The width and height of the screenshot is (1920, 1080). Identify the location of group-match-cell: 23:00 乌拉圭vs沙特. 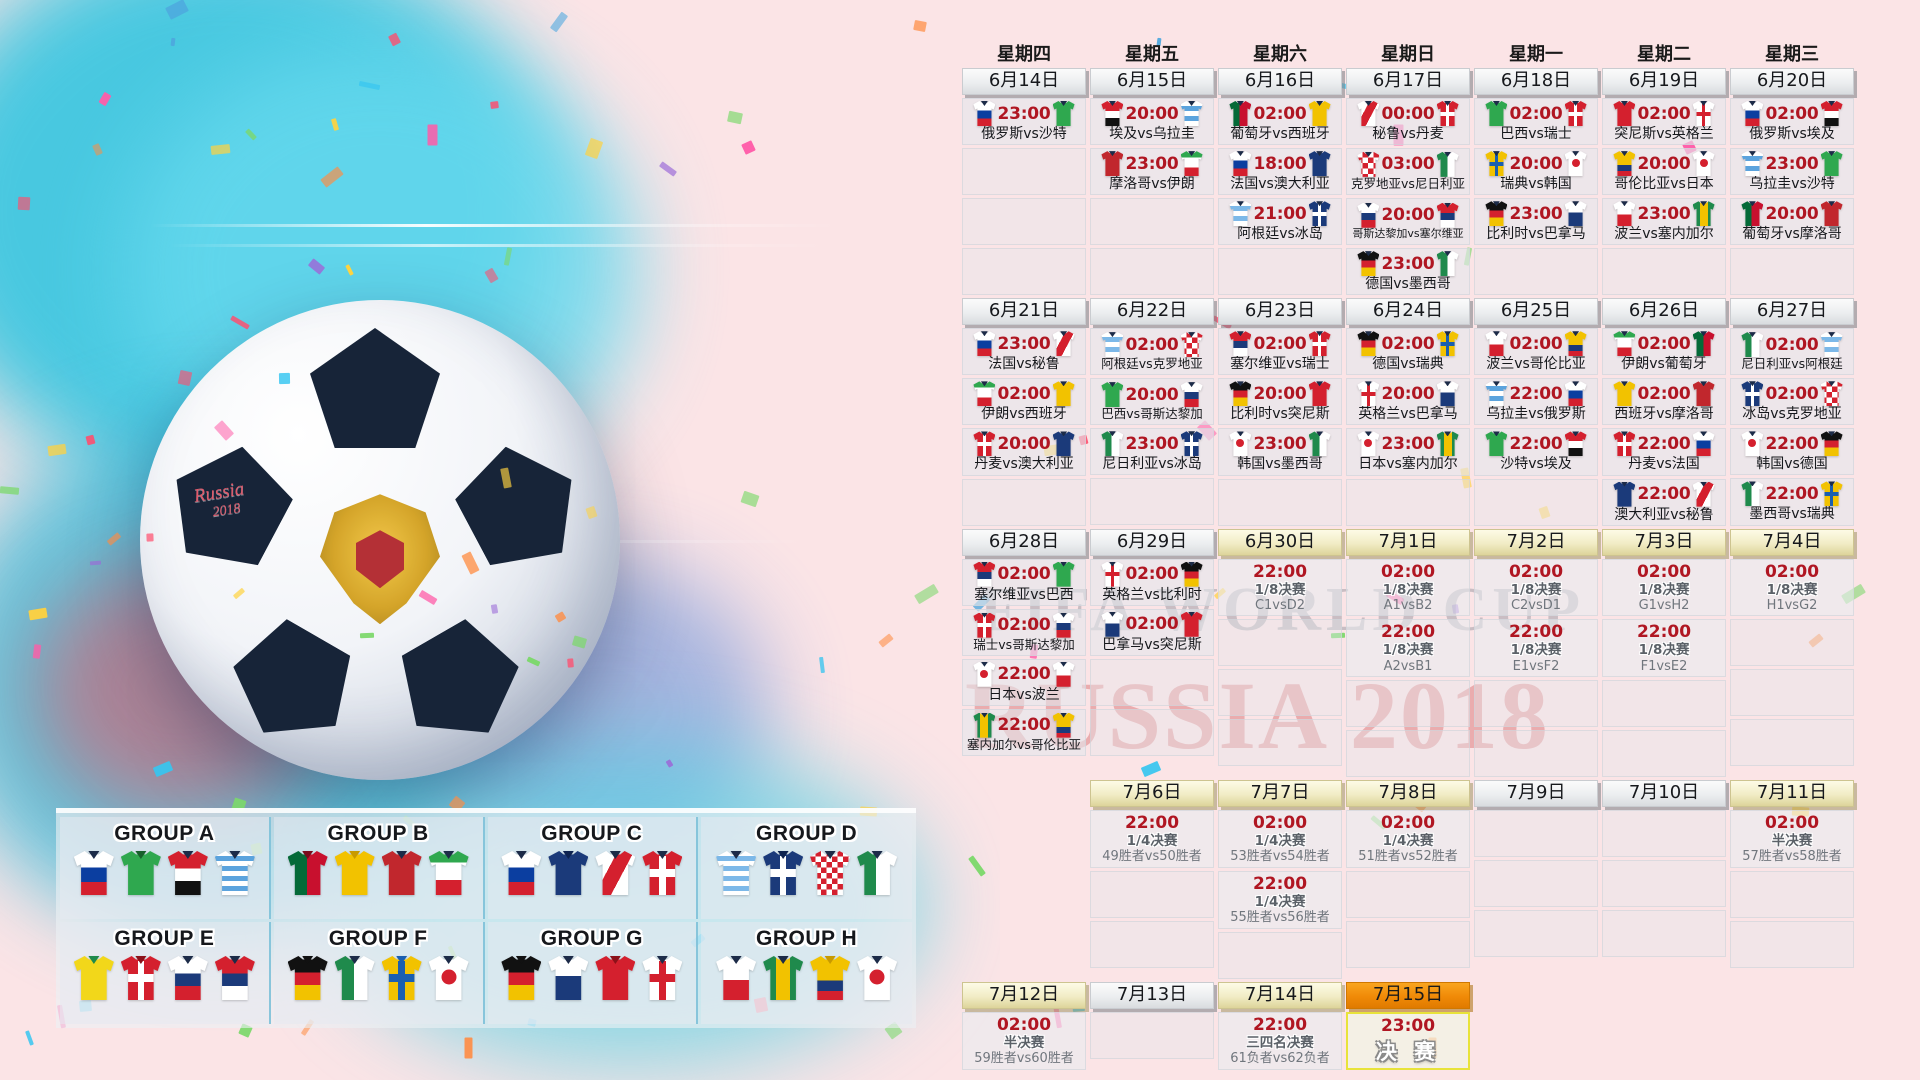
(1792, 172).